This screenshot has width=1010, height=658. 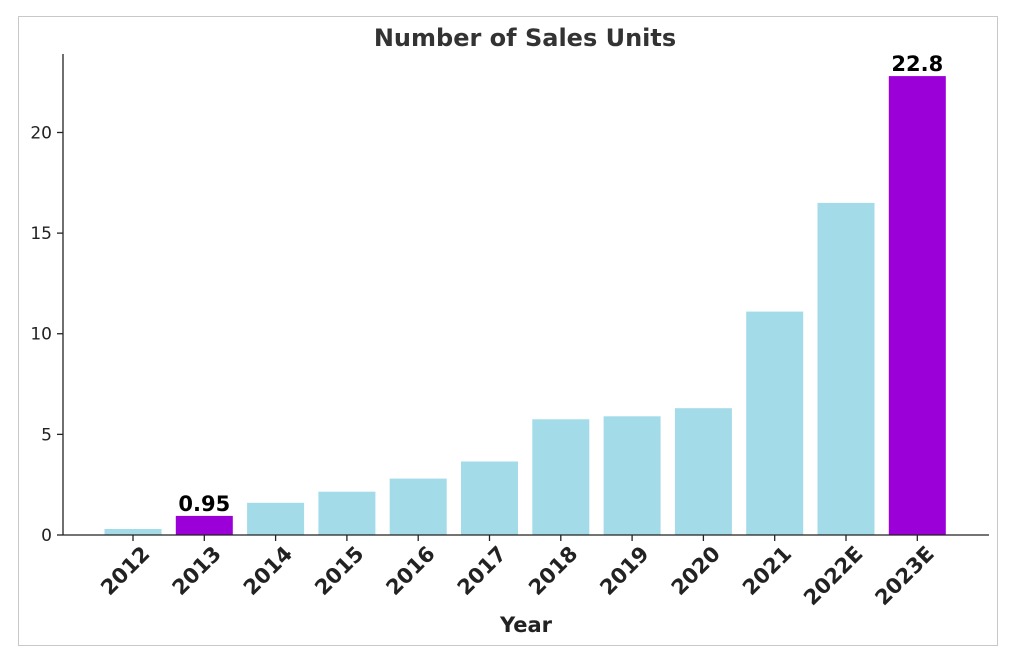 What do you see at coordinates (276, 518) in the screenshot?
I see `bar-2014` at bounding box center [276, 518].